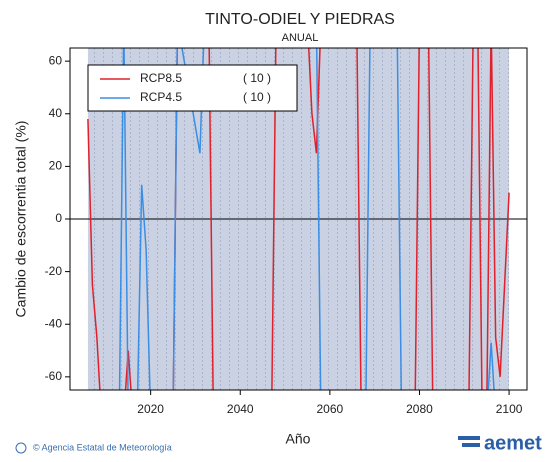 Image resolution: width=550 pixels, height=462 pixels. Describe the element at coordinates (54, 323) in the screenshot. I see `y-tick-label: -40` at that location.